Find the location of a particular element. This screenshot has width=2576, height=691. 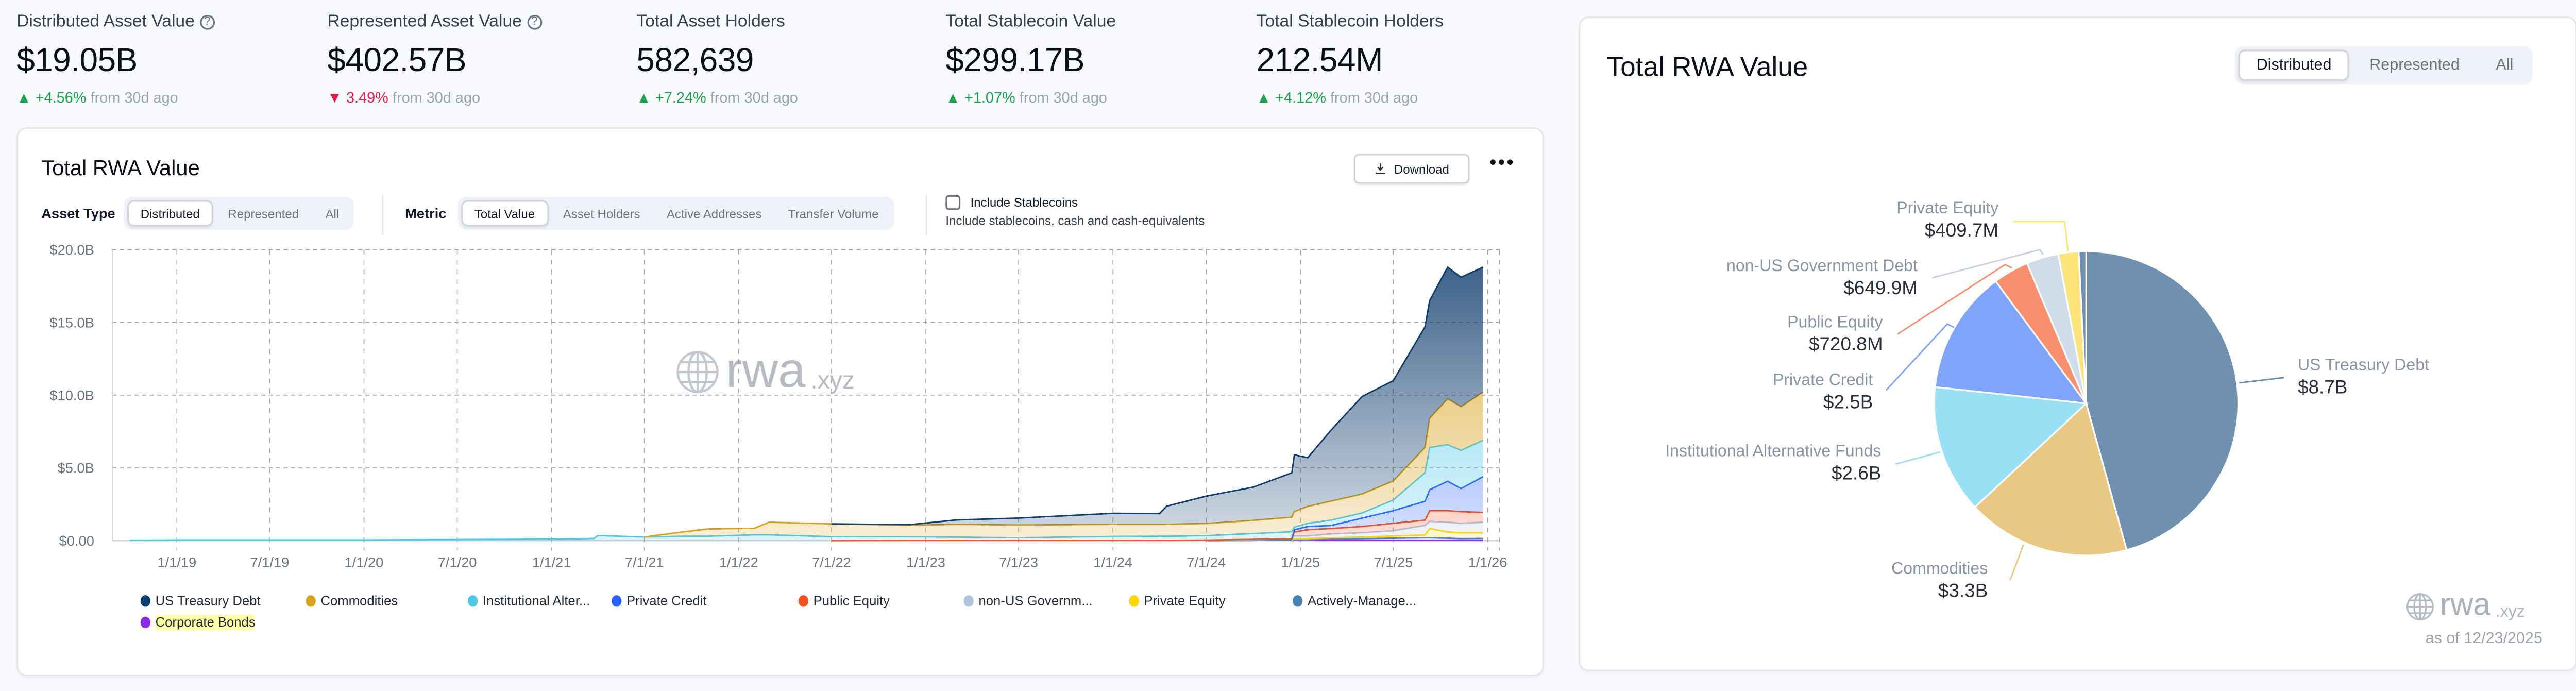

legend-item: US Treasury Debt is located at coordinates (200, 601).